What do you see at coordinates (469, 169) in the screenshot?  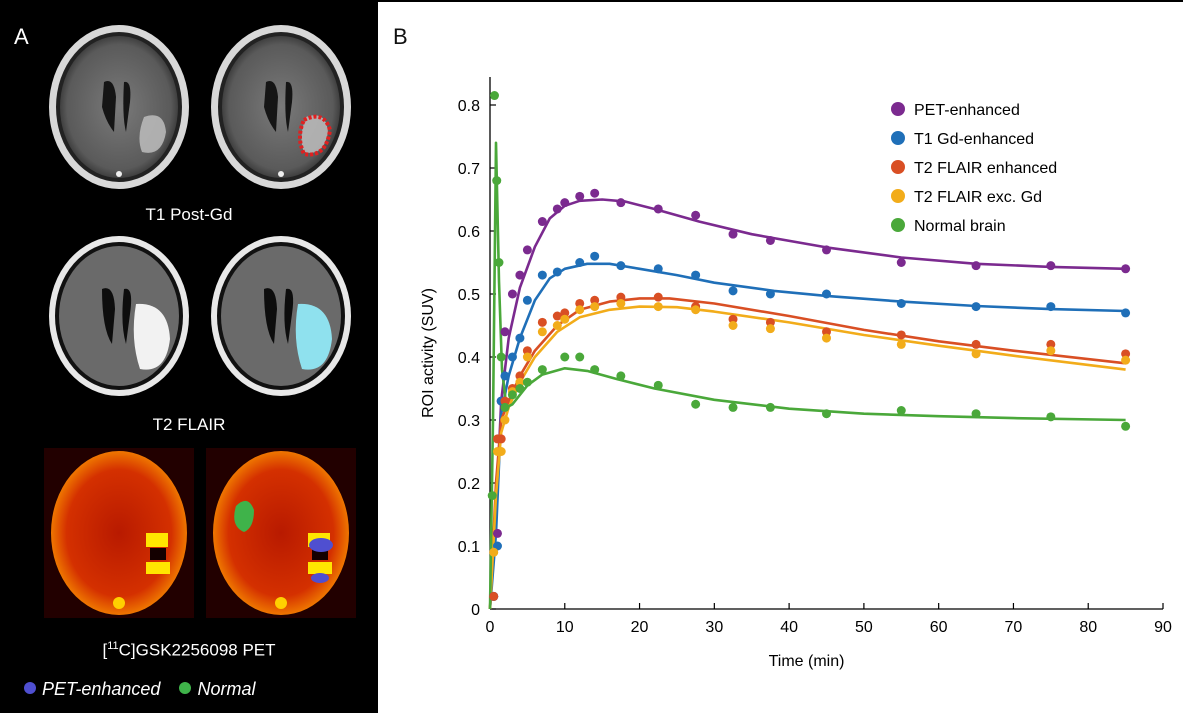 I see `y-tick-label: 0.7` at bounding box center [469, 169].